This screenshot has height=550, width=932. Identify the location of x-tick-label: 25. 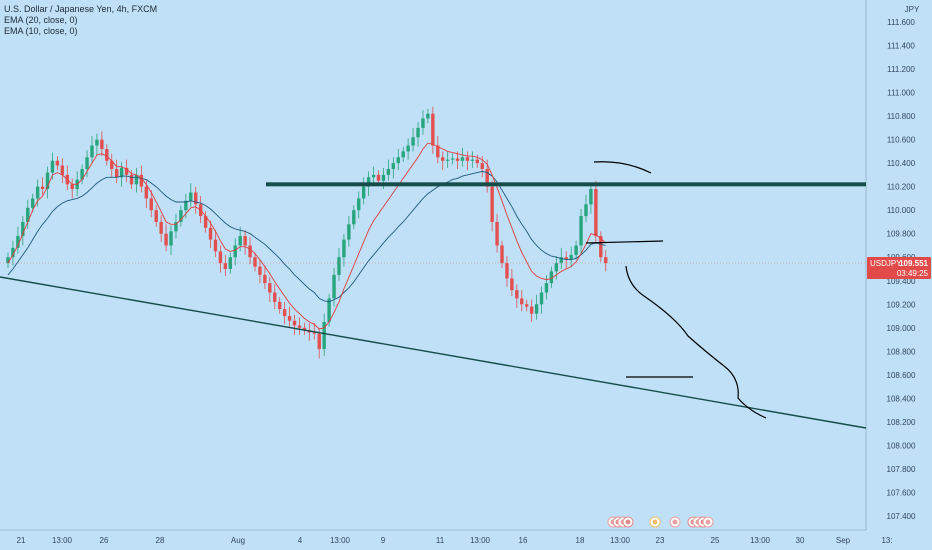
(715, 540).